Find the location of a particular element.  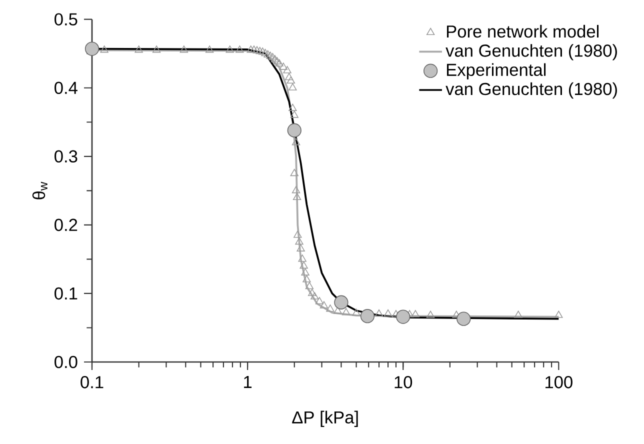

y-tick-label: 0.0 is located at coordinates (66, 362).